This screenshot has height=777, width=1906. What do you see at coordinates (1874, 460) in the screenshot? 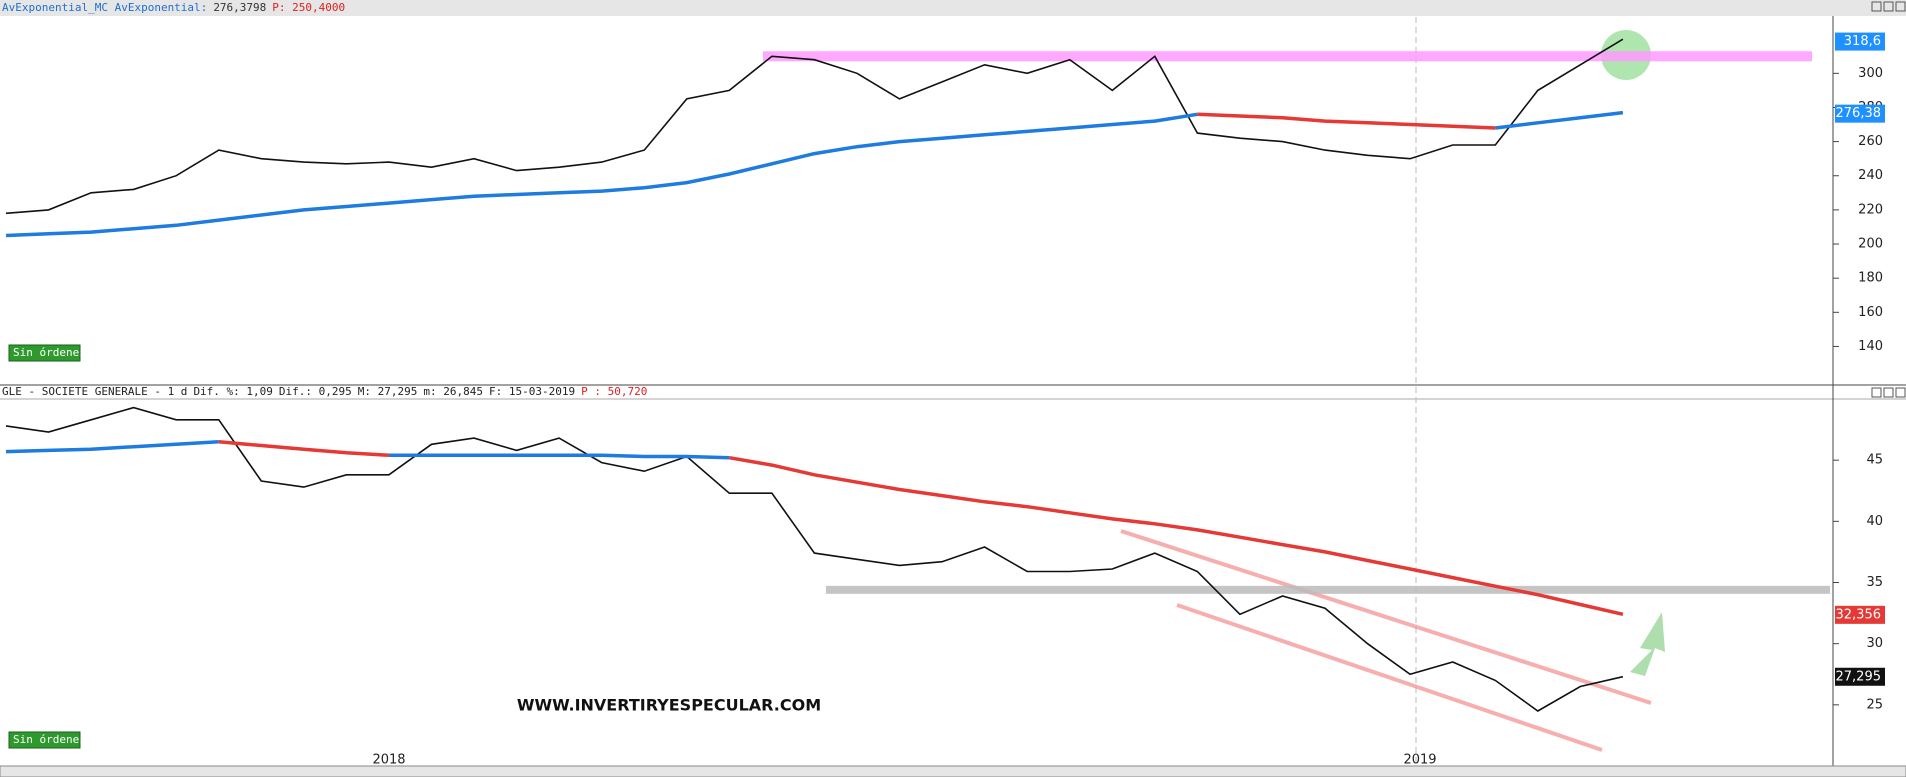
I see `y-tick-label: 45` at bounding box center [1874, 460].